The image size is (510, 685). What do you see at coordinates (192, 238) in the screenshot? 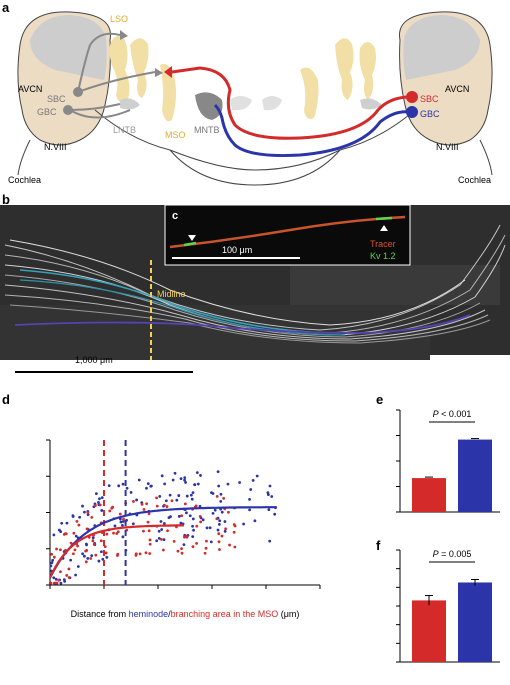
I see `panel-c-arrowhead-left` at bounding box center [192, 238].